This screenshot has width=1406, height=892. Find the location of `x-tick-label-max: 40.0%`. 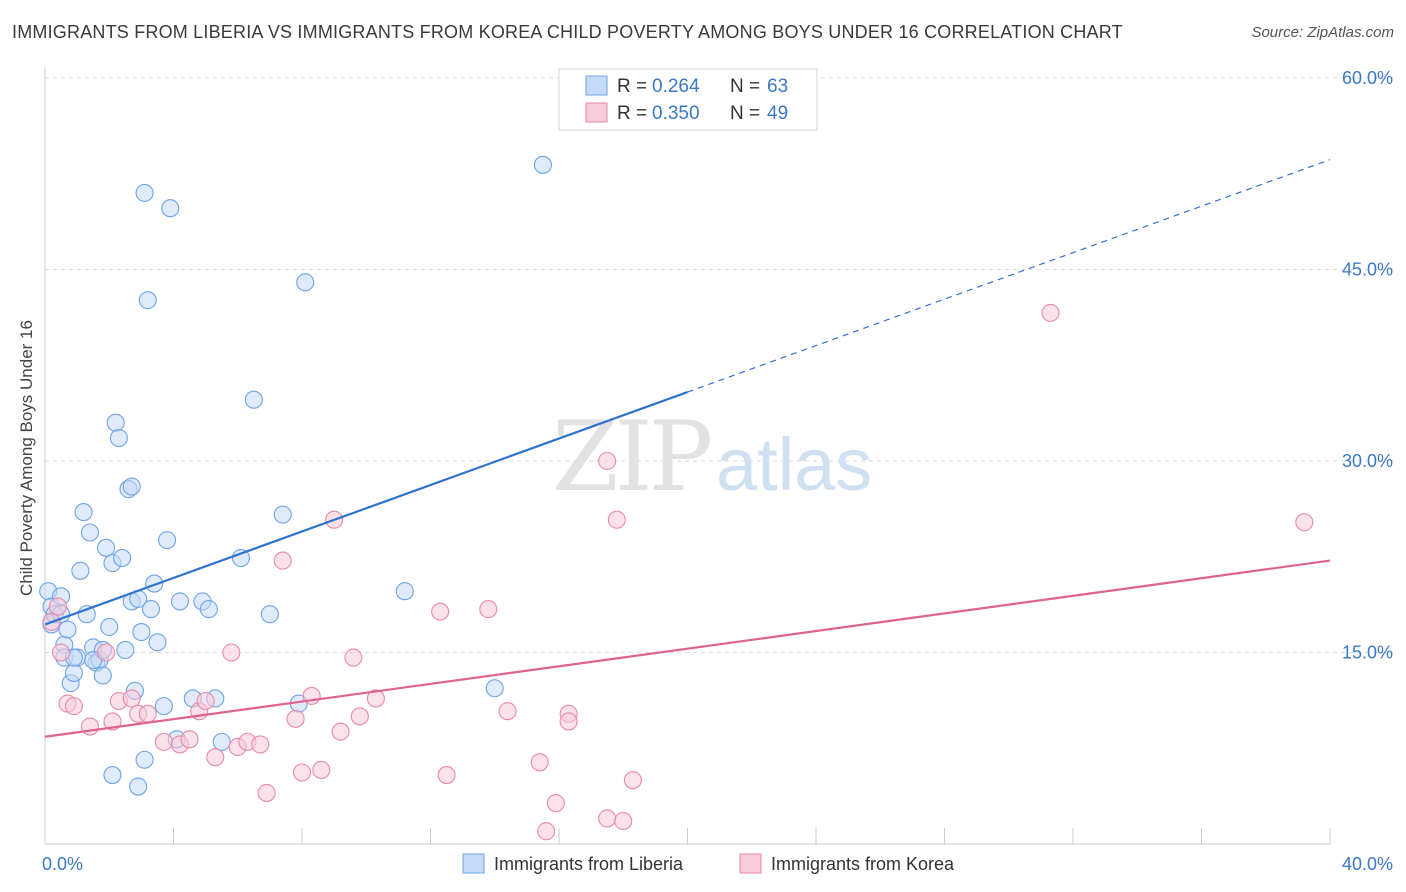

x-tick-label-max: 40.0% is located at coordinates (1367, 864).